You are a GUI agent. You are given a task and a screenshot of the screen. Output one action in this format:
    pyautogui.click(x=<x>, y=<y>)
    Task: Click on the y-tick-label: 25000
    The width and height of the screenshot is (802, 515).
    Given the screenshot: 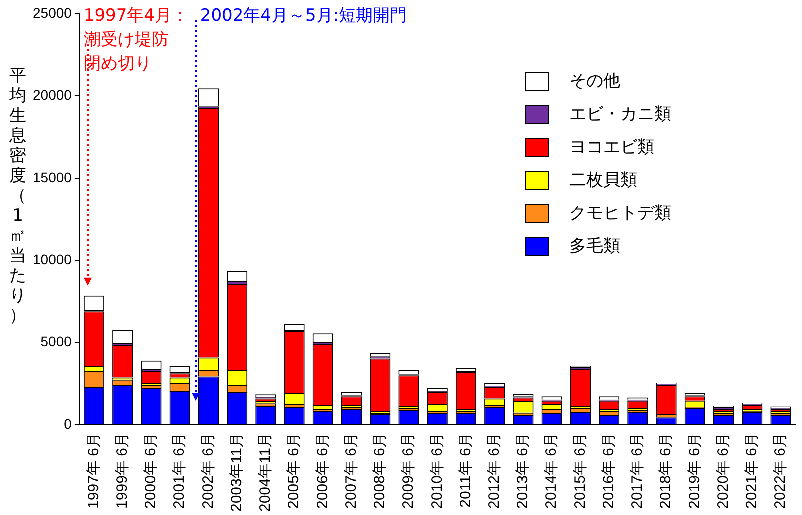 What is the action you would take?
    pyautogui.click(x=52, y=12)
    